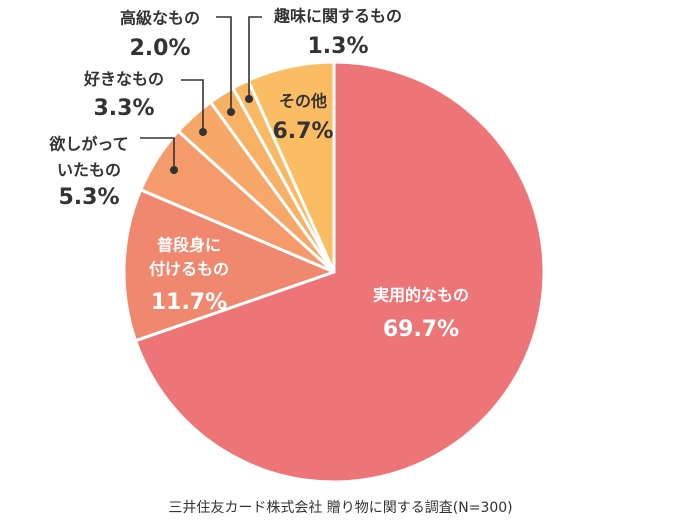  What do you see at coordinates (189, 269) in the screenshot?
I see `slice-category-label: 付けるもの` at bounding box center [189, 269].